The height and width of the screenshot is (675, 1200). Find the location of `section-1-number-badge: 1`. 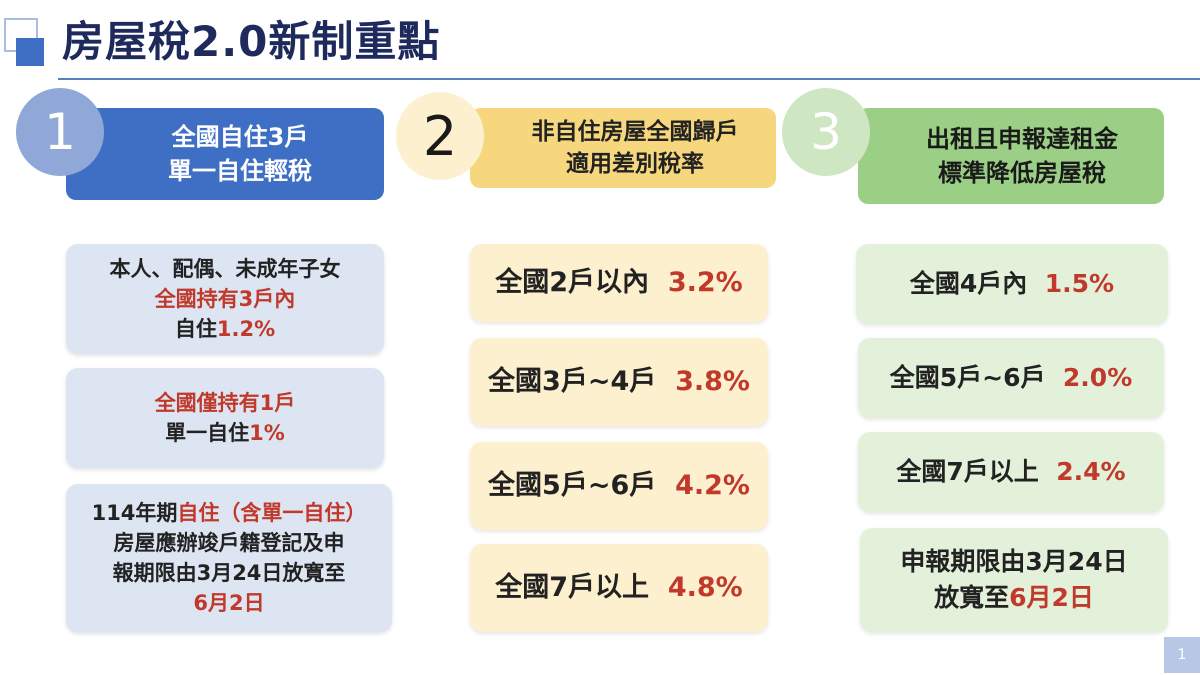

section-1-number-badge: 1 is located at coordinates (60, 132).